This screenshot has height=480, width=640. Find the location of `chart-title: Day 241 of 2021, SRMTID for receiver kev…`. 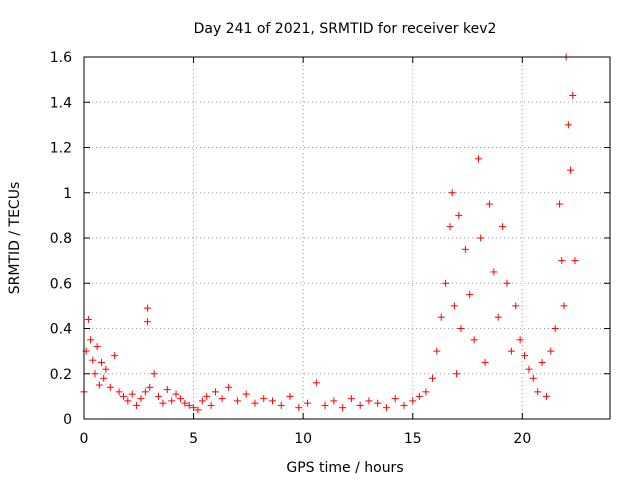

chart-title: Day 241 of 2021, SRMTID for receiver kev… is located at coordinates (345, 29).